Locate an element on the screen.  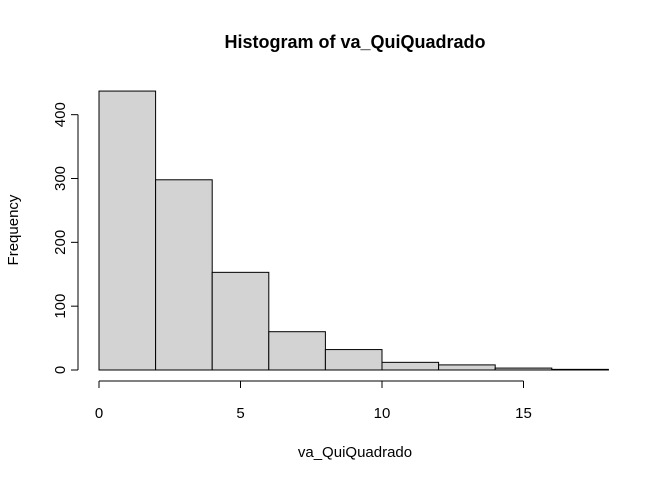
y-tick-label: 400 is located at coordinates (60, 114).